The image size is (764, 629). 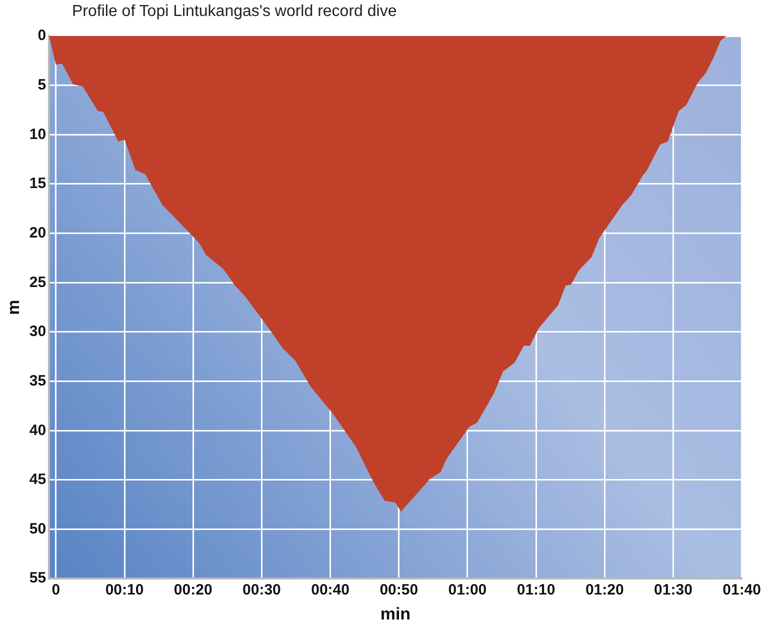 I want to click on y-tick-label: 50, so click(x=37, y=529).